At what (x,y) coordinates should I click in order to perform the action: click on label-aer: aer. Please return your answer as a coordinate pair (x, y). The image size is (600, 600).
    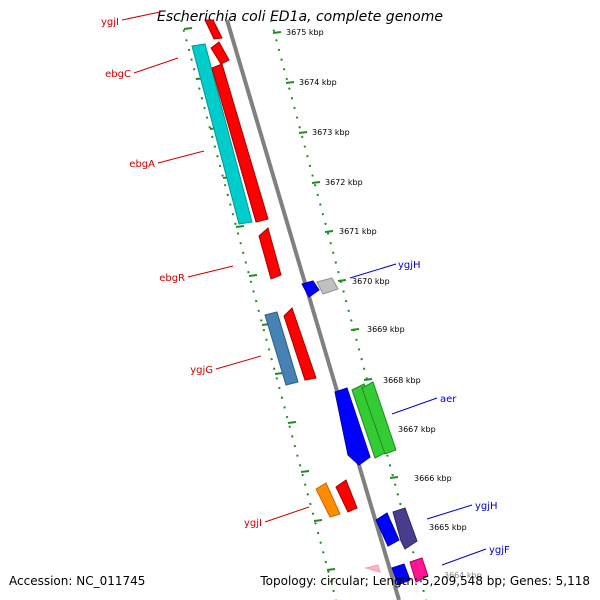
    Looking at the image, I should click on (448, 399).